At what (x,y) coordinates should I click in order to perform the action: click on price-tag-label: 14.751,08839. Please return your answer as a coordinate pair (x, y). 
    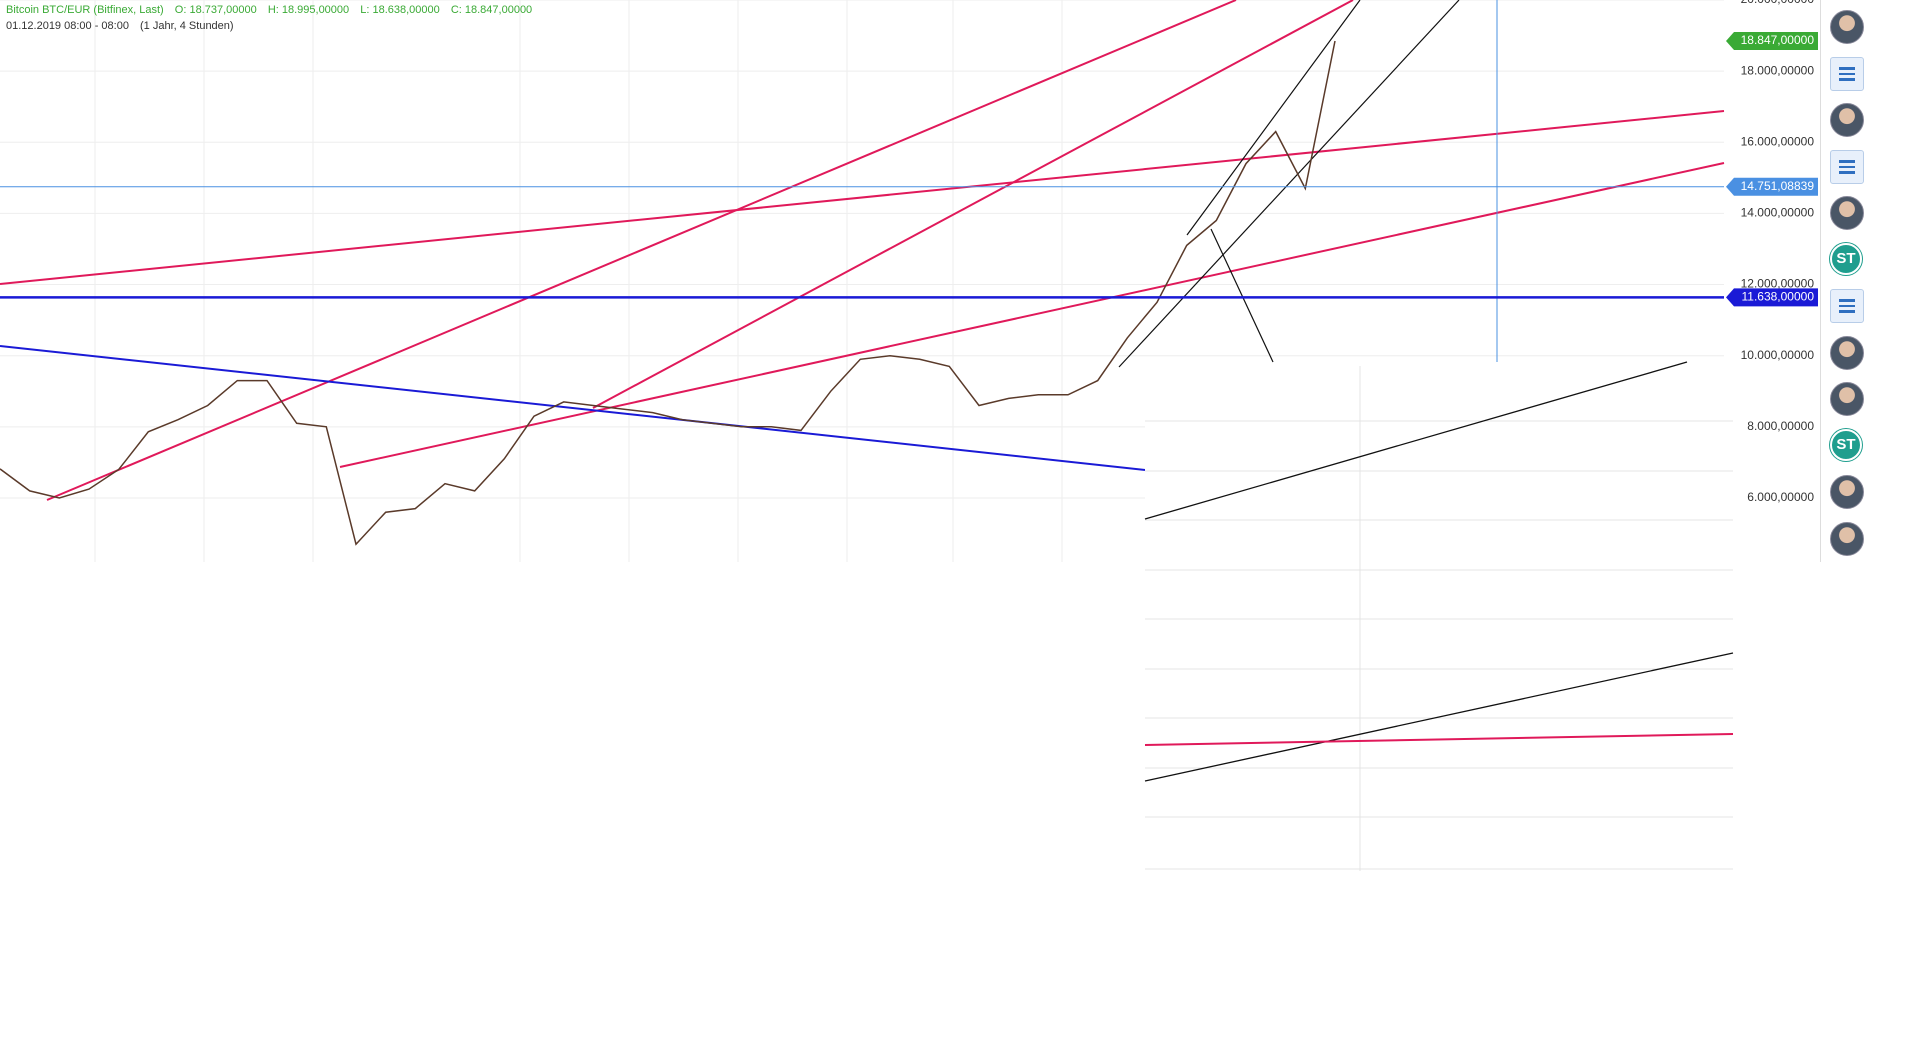
    Looking at the image, I should click on (1778, 186).